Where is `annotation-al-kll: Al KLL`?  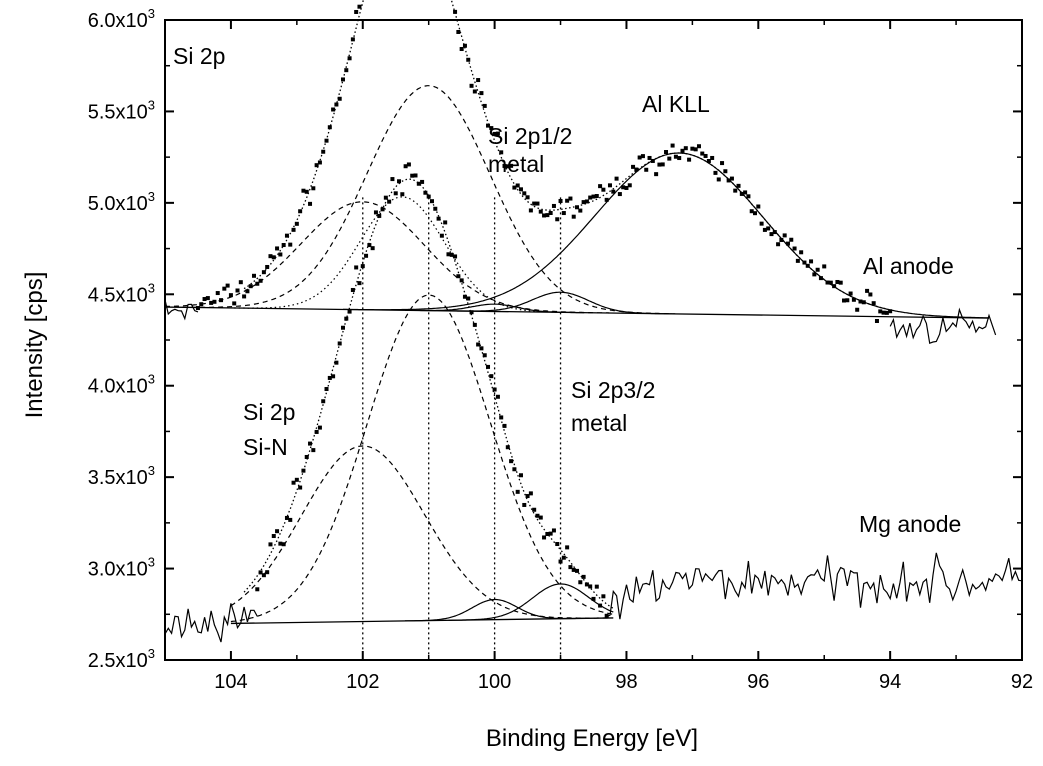
annotation-al-kll: Al KLL is located at coordinates (676, 104).